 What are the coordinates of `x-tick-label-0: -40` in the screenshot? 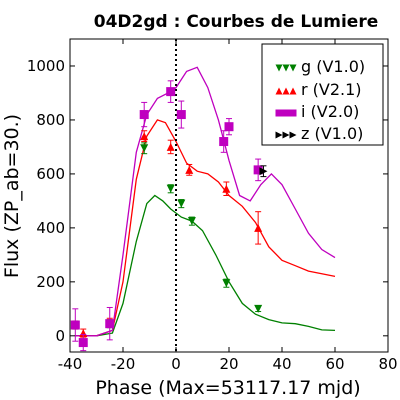 It's located at (70, 364).